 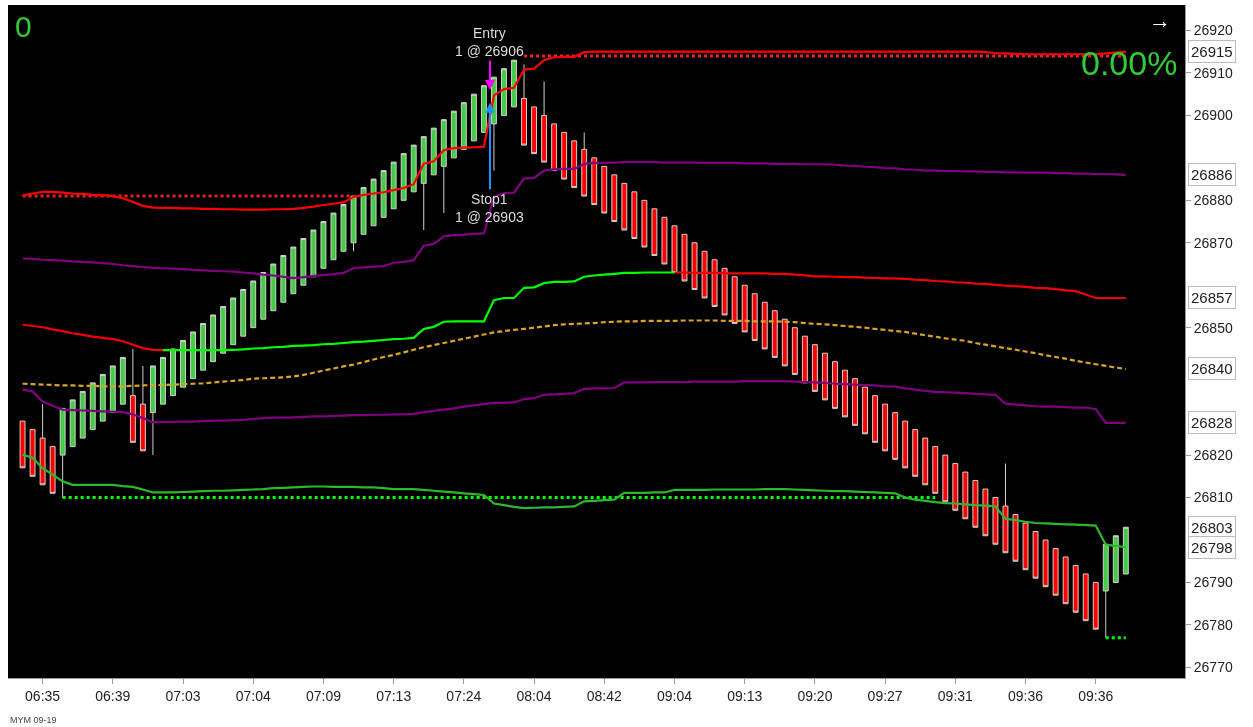 What do you see at coordinates (489, 42) in the screenshot?
I see `annotation: Entry 1 @ 26906` at bounding box center [489, 42].